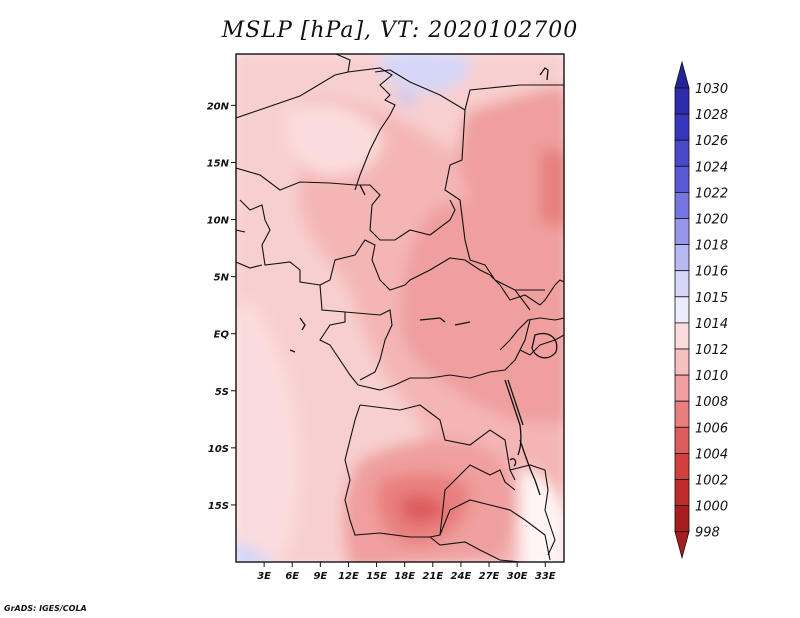 This screenshot has width=800, height=618. What do you see at coordinates (530, 467) in the screenshot?
I see `lake-malawi` at bounding box center [530, 467].